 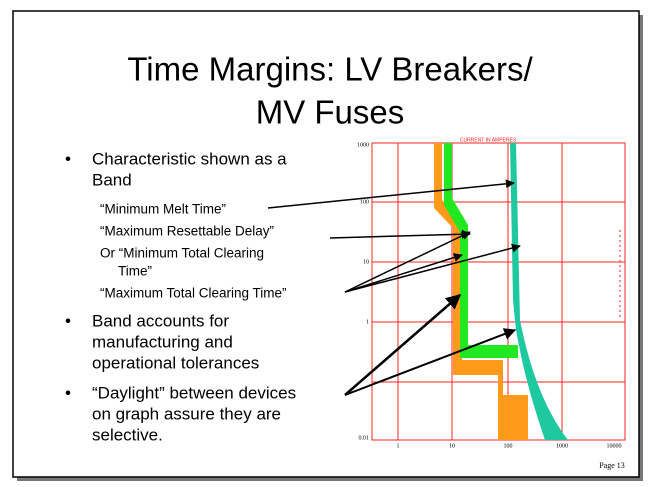 I want to click on breaker-delay-band, so click(x=481, y=250).